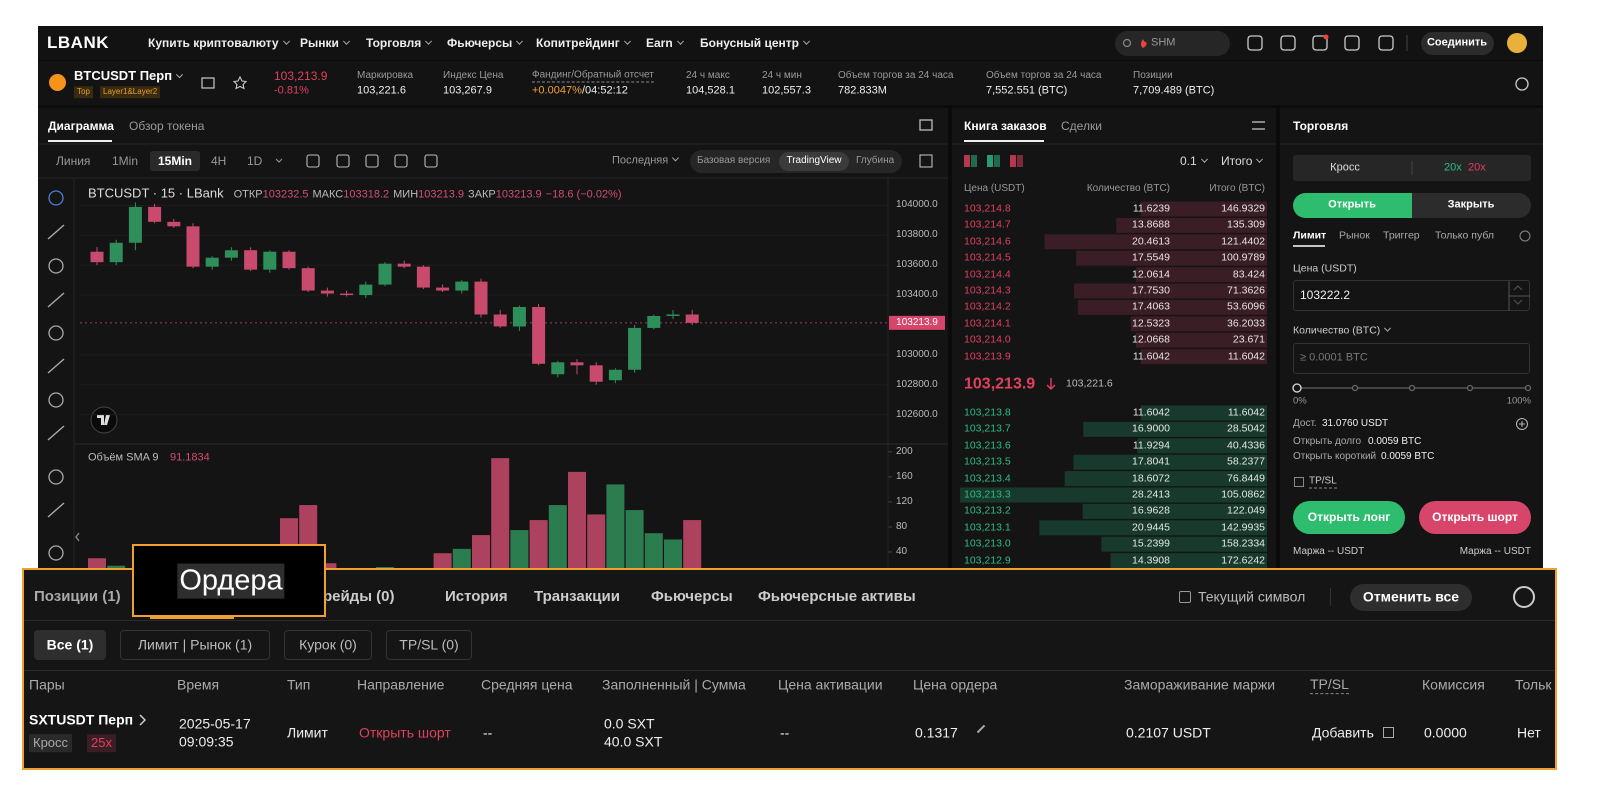 The height and width of the screenshot is (803, 1600). What do you see at coordinates (981, 729) in the screenshot?
I see `edit-icon` at bounding box center [981, 729].